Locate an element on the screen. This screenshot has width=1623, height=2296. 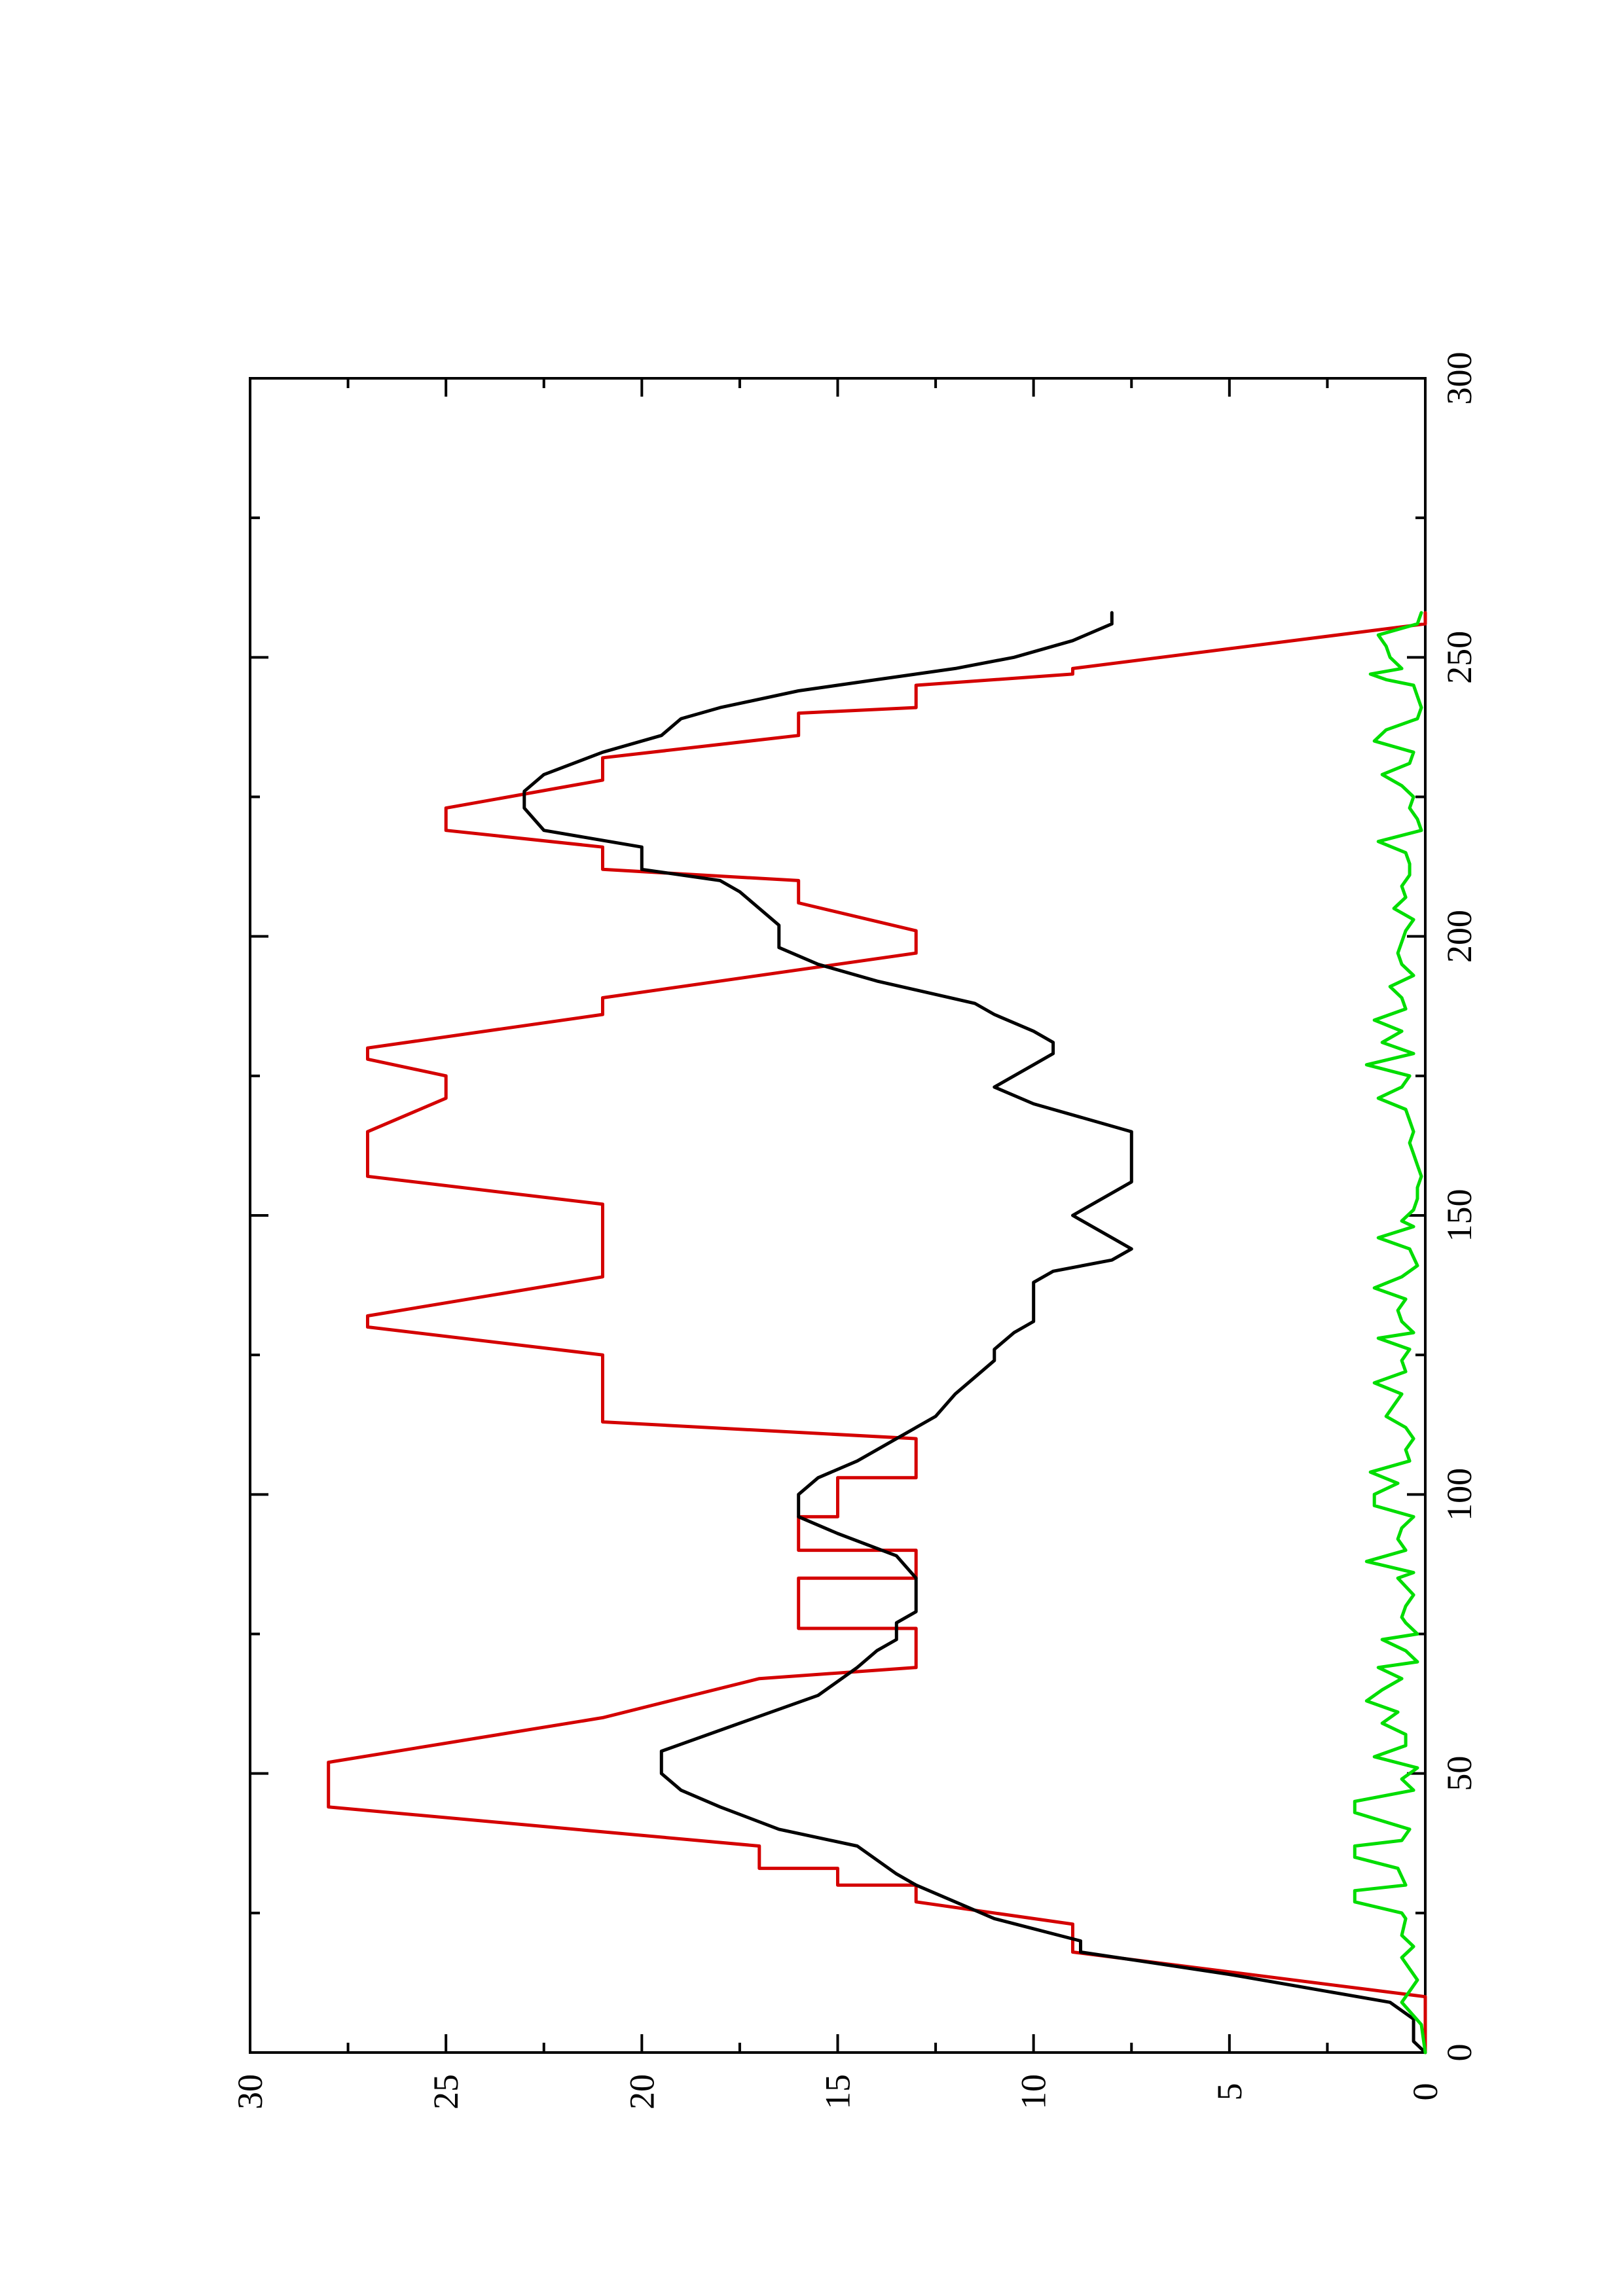
y-tick-label: 0 is located at coordinates (1425, 2092).